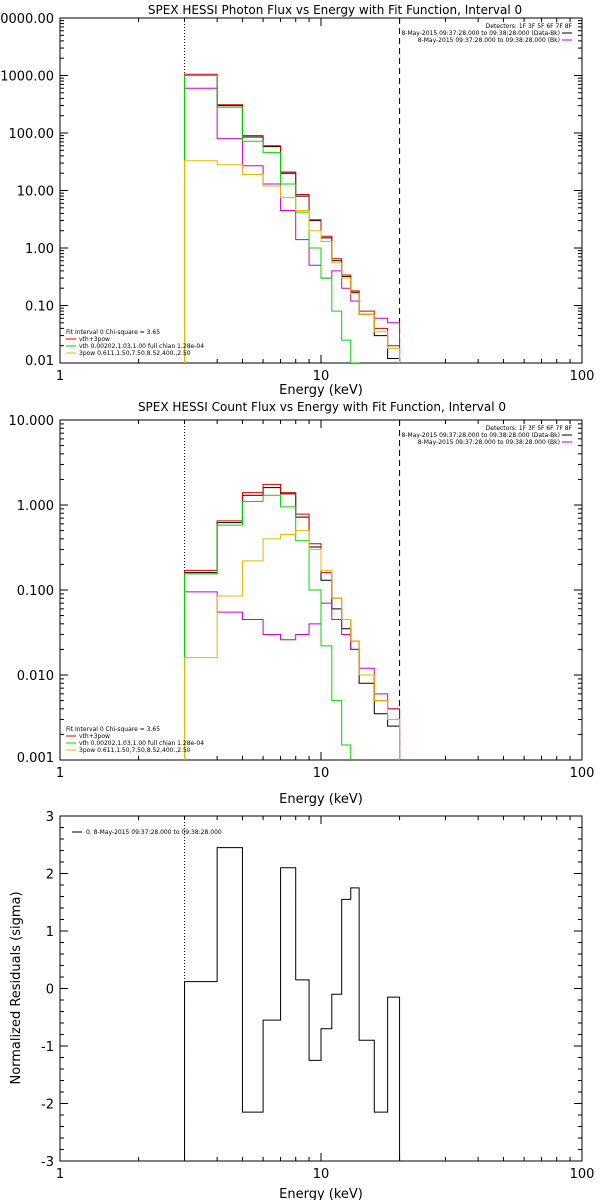  What do you see at coordinates (50, 817) in the screenshot?
I see `y-tick-label: 3` at bounding box center [50, 817].